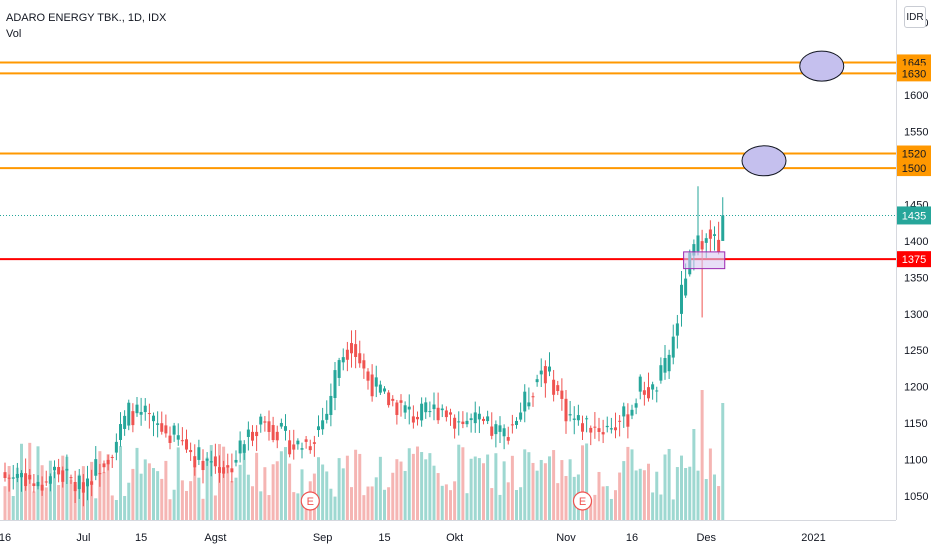 The width and height of the screenshot is (932, 550). I want to click on price-tick-label: 1100, so click(916, 461).